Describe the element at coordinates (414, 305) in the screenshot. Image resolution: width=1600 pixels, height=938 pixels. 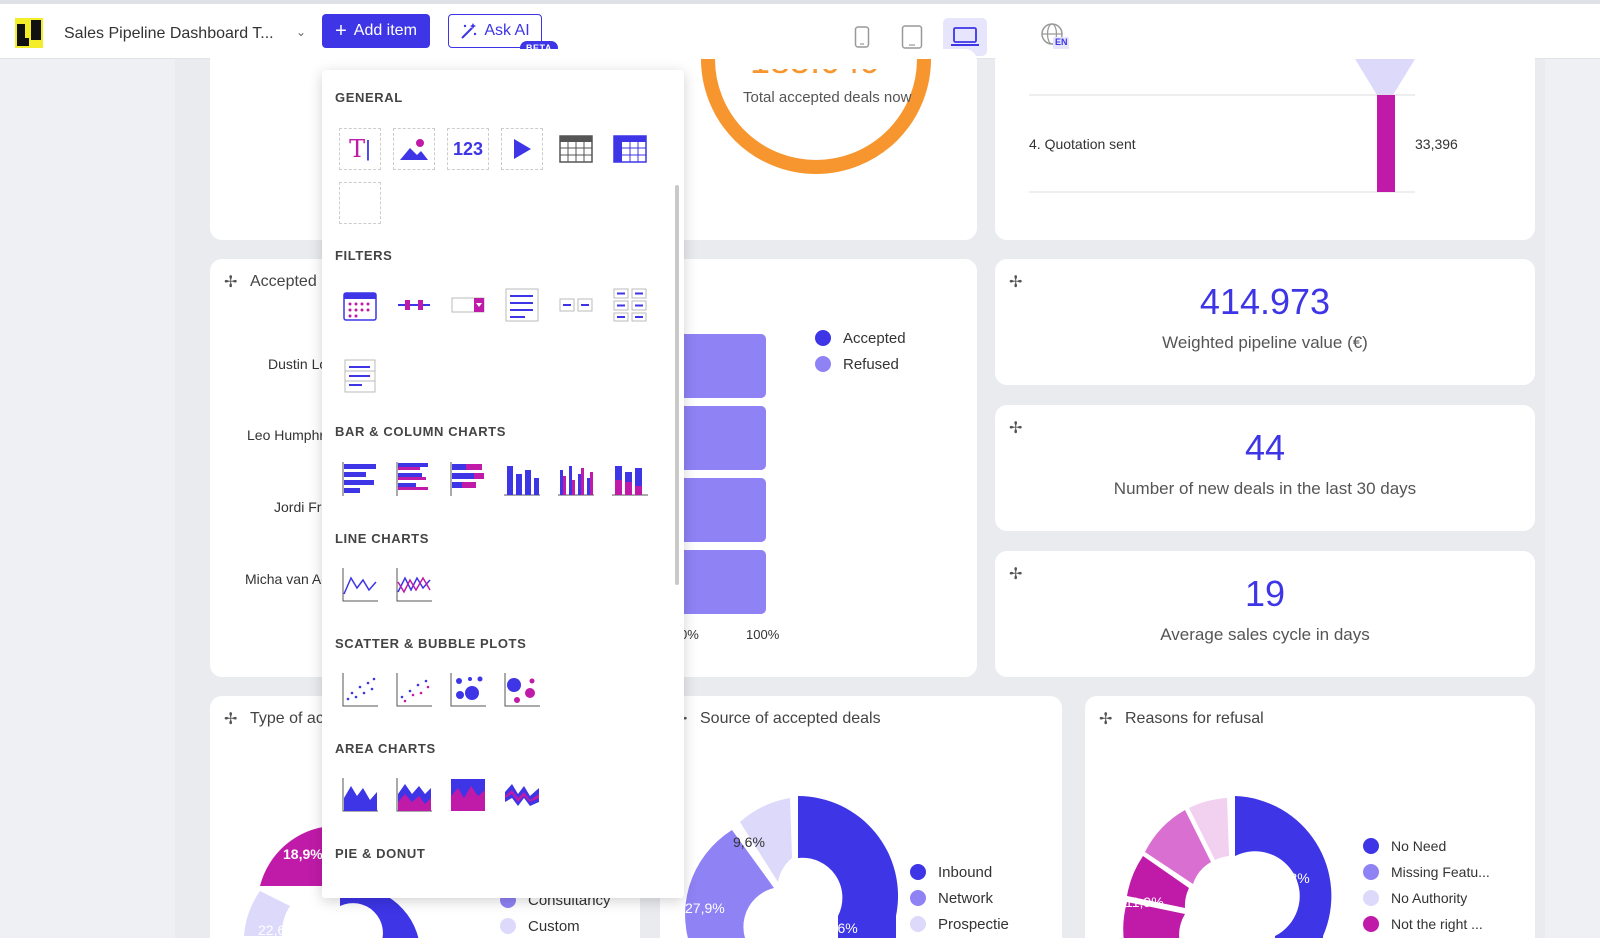
I see `slider-filter-icon` at that location.